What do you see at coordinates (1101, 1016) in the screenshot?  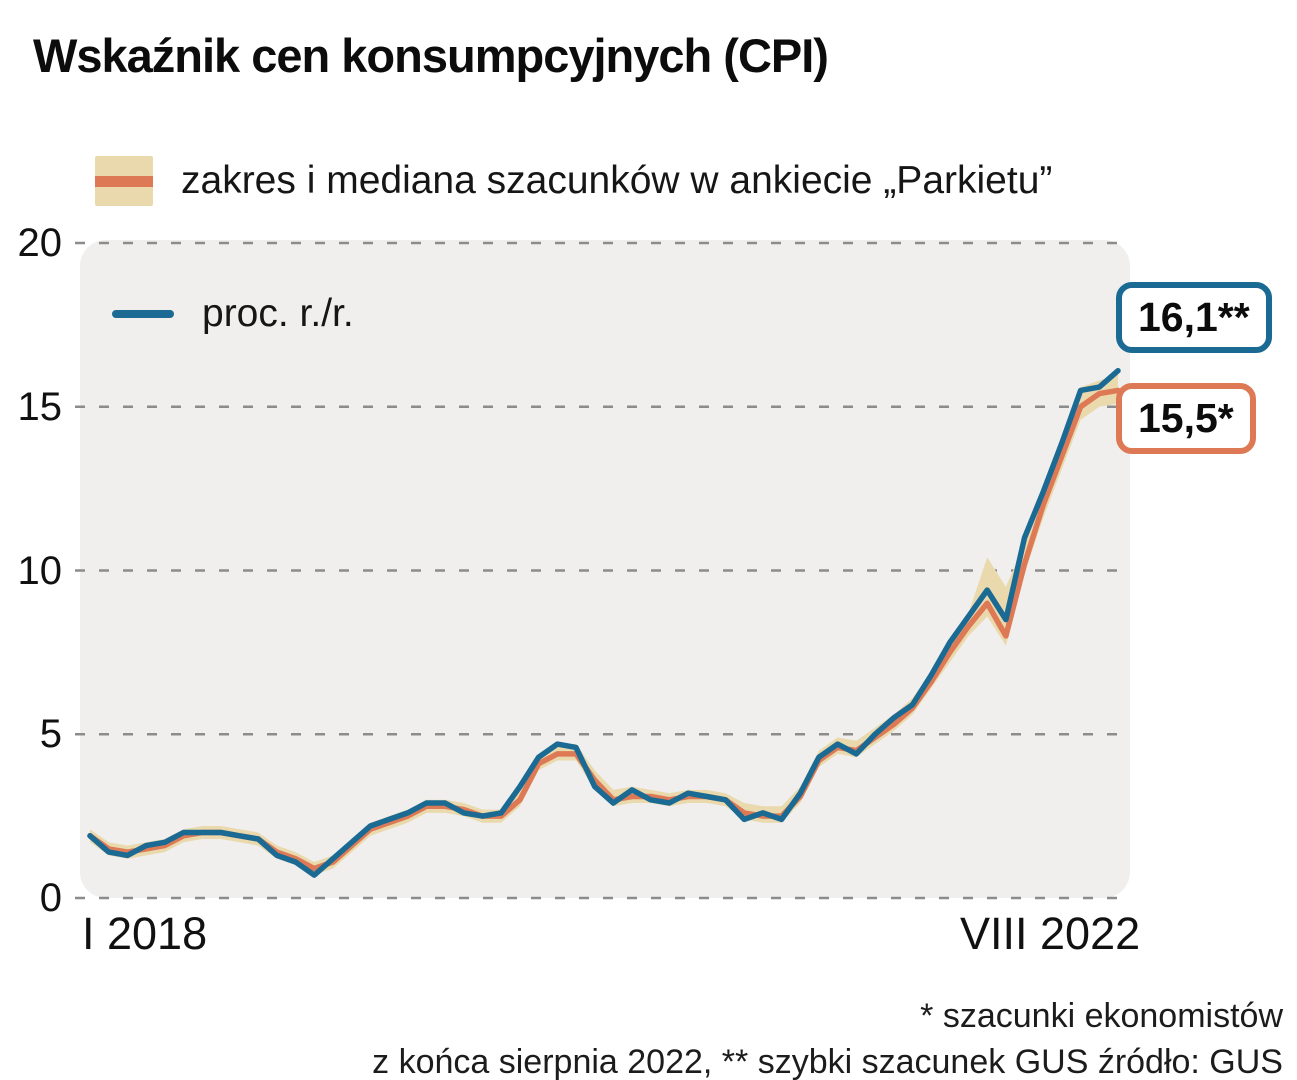 I see `footnote-line-1: * szacunki ekonomistów` at bounding box center [1101, 1016].